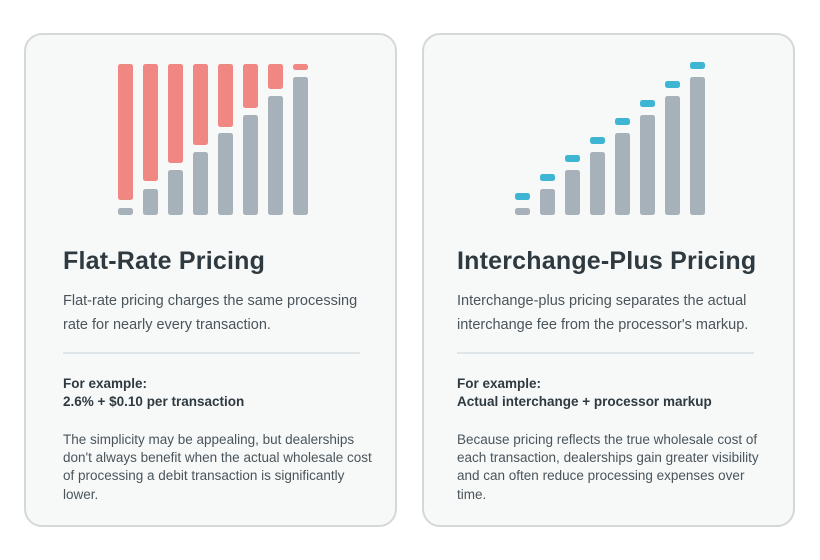  Describe the element at coordinates (607, 261) in the screenshot. I see `card-title: Interchange-Plus Pricing` at that location.